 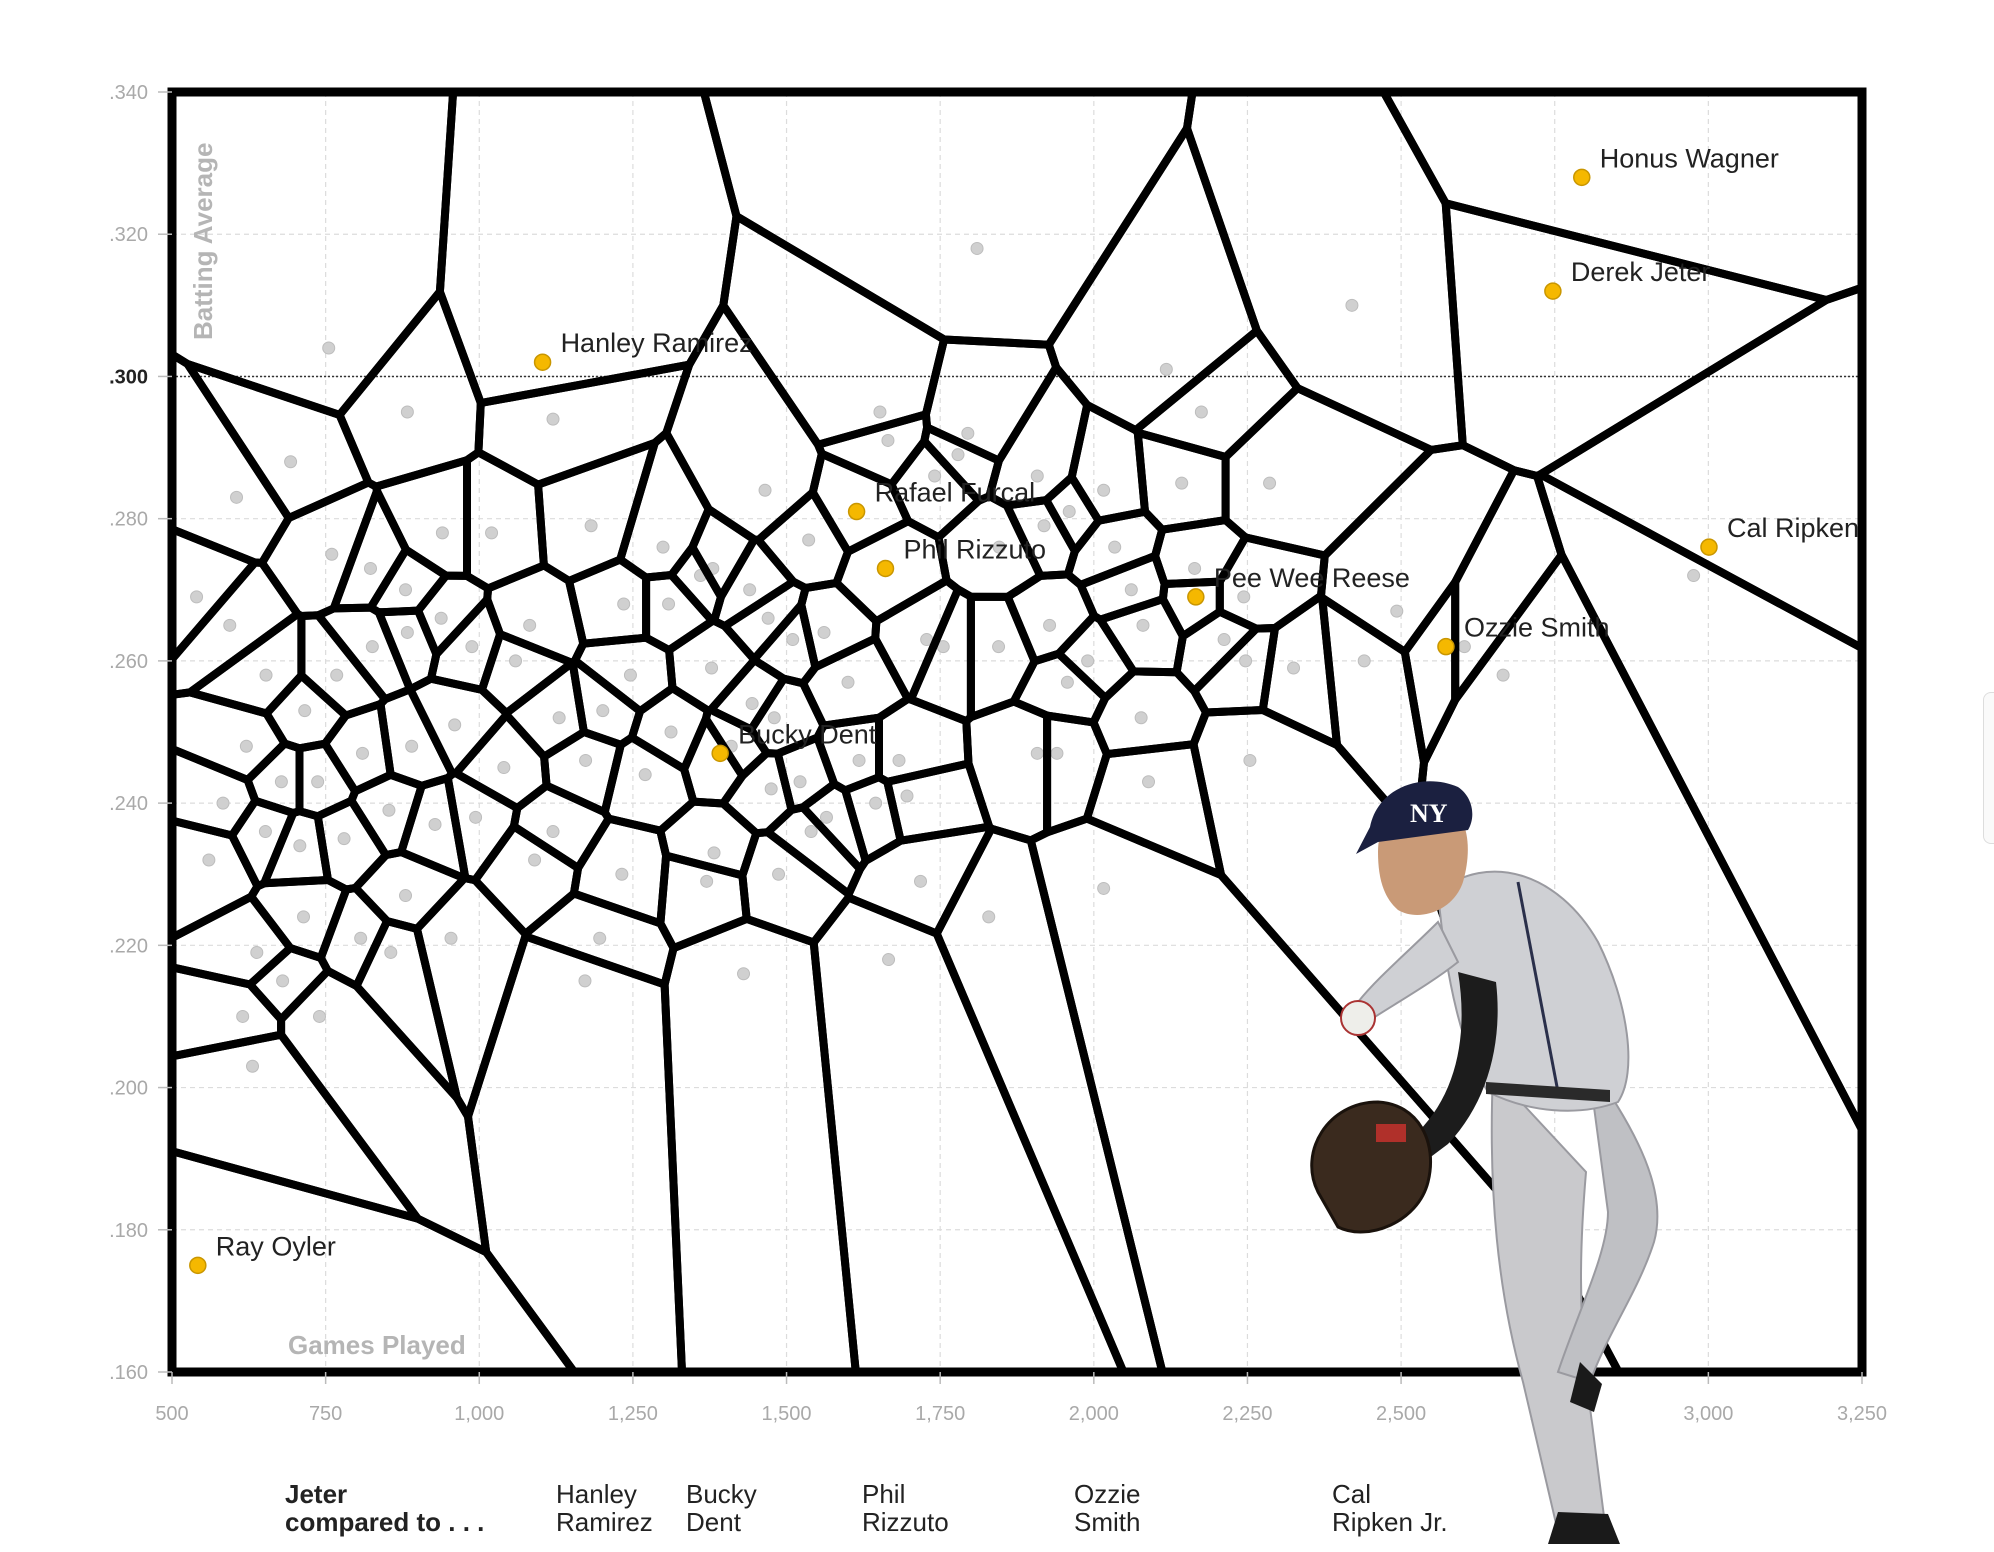 What do you see at coordinates (128, 93) in the screenshot?
I see `y-tick-label: .340` at bounding box center [128, 93].